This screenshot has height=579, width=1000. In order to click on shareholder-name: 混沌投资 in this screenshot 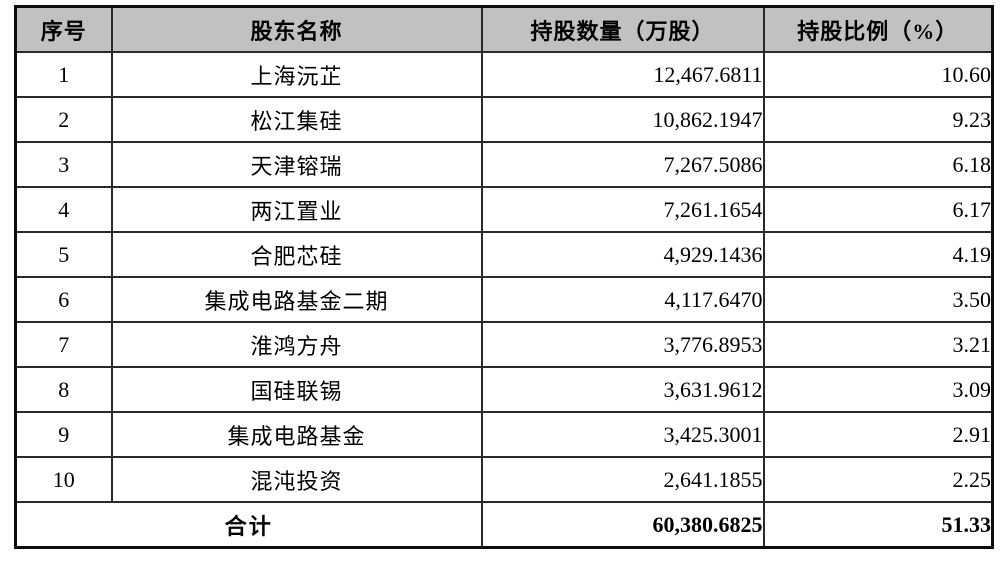, I will do `click(296, 479)`.